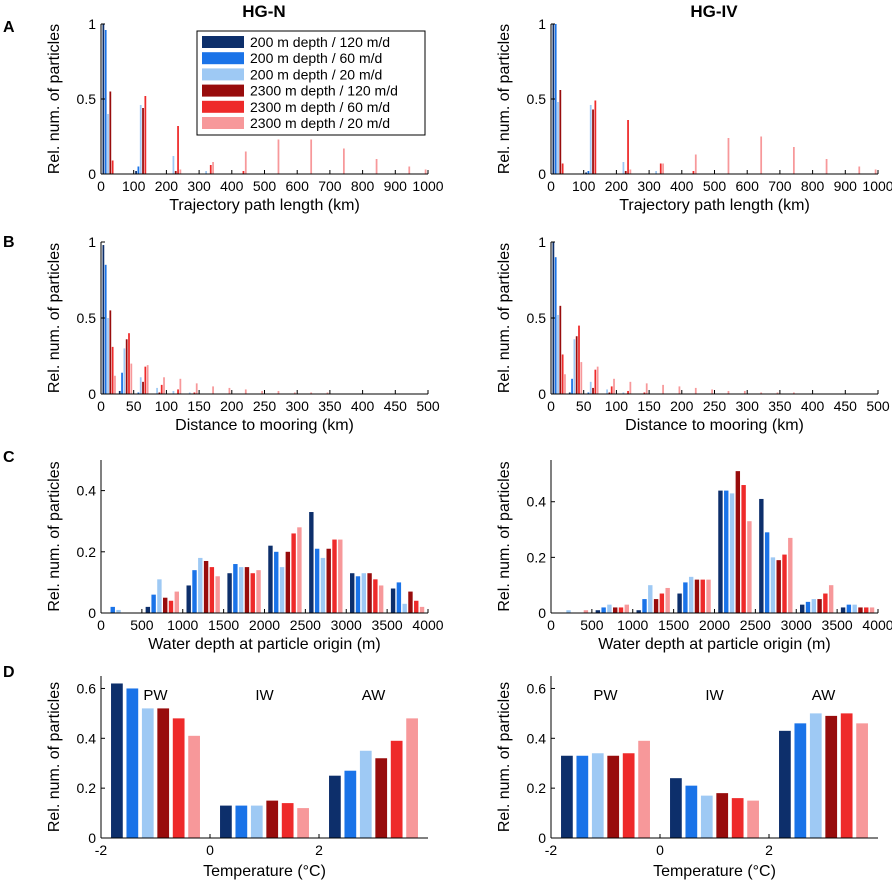  I want to click on column-title-hg-n: HG-N, so click(263, 11).